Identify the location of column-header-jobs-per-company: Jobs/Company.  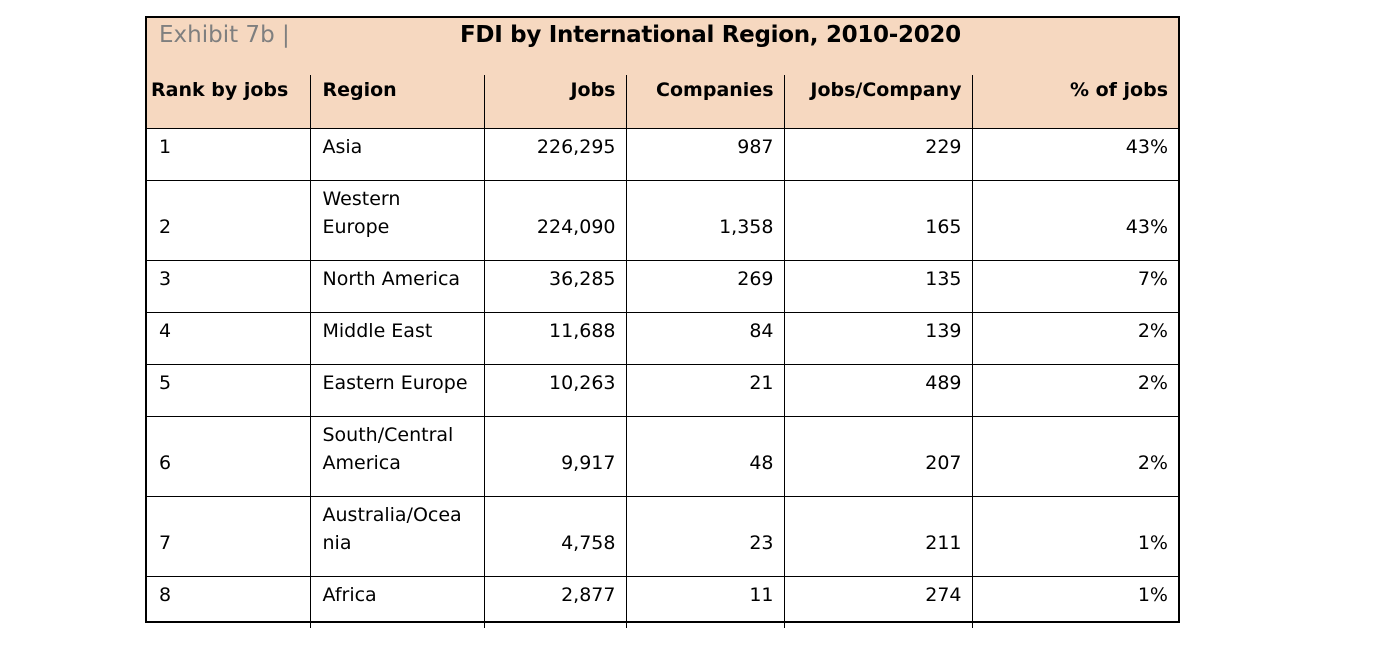
(878, 102).